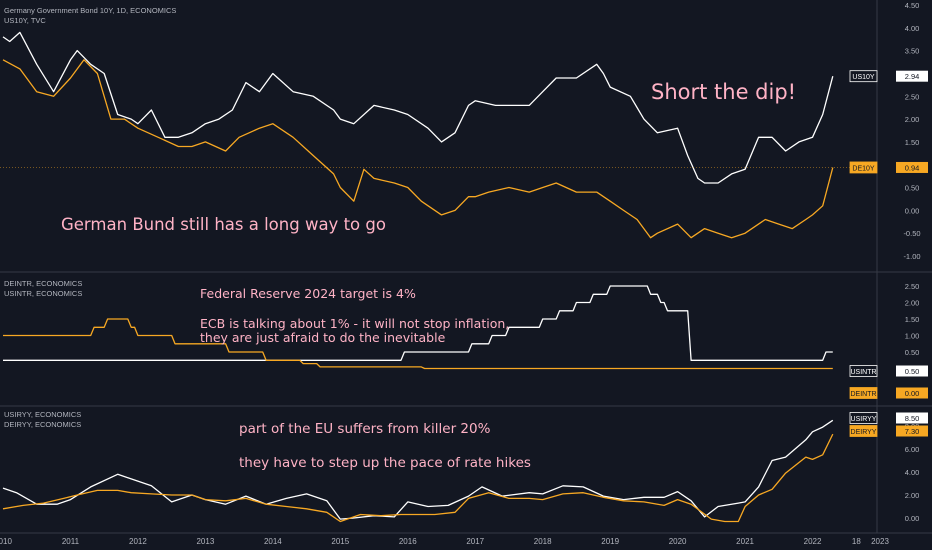 The height and width of the screenshot is (550, 932). Describe the element at coordinates (912, 188) in the screenshot. I see `pane1-y-tick-0.50: 0.50` at that location.